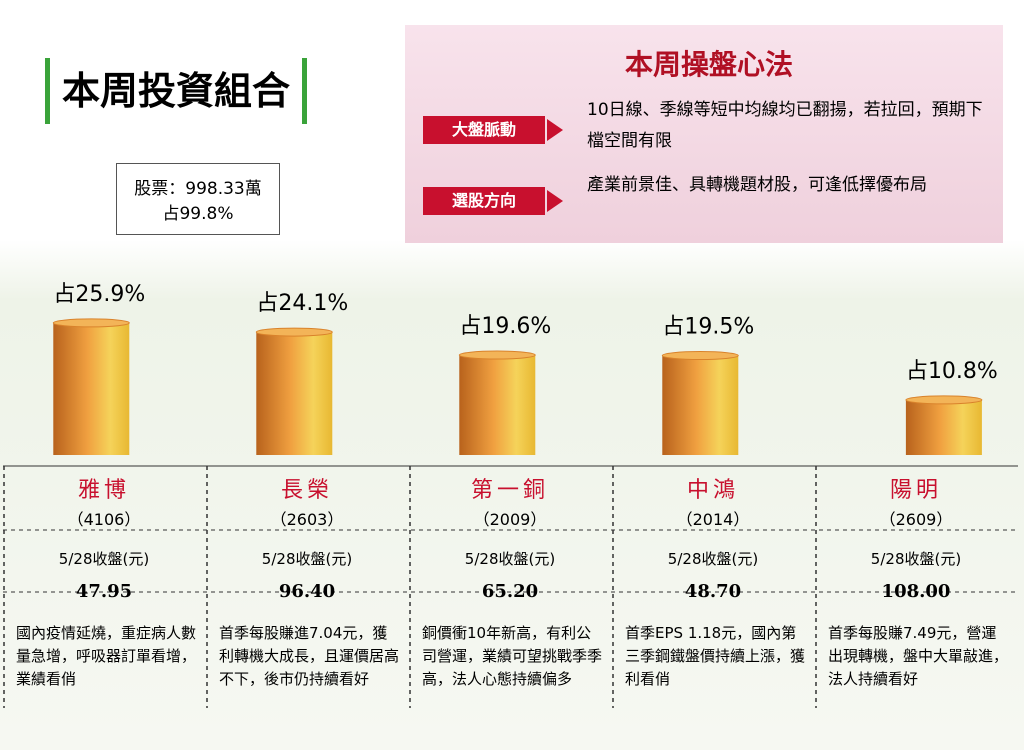  What do you see at coordinates (176, 91) in the screenshot?
I see `page-title: 本周投資組合` at bounding box center [176, 91].